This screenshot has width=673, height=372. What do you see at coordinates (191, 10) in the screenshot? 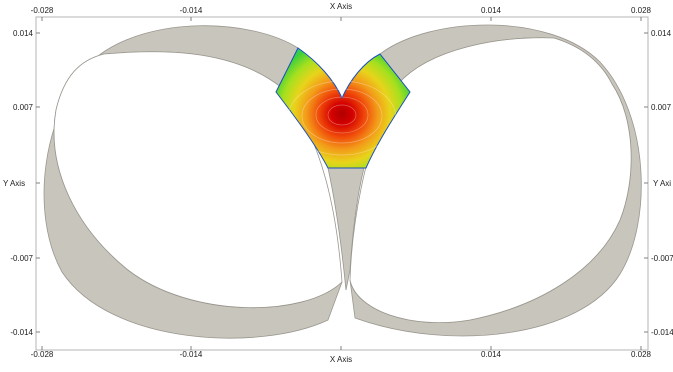
I see `top-x-tick-label: -0.014` at bounding box center [191, 10].